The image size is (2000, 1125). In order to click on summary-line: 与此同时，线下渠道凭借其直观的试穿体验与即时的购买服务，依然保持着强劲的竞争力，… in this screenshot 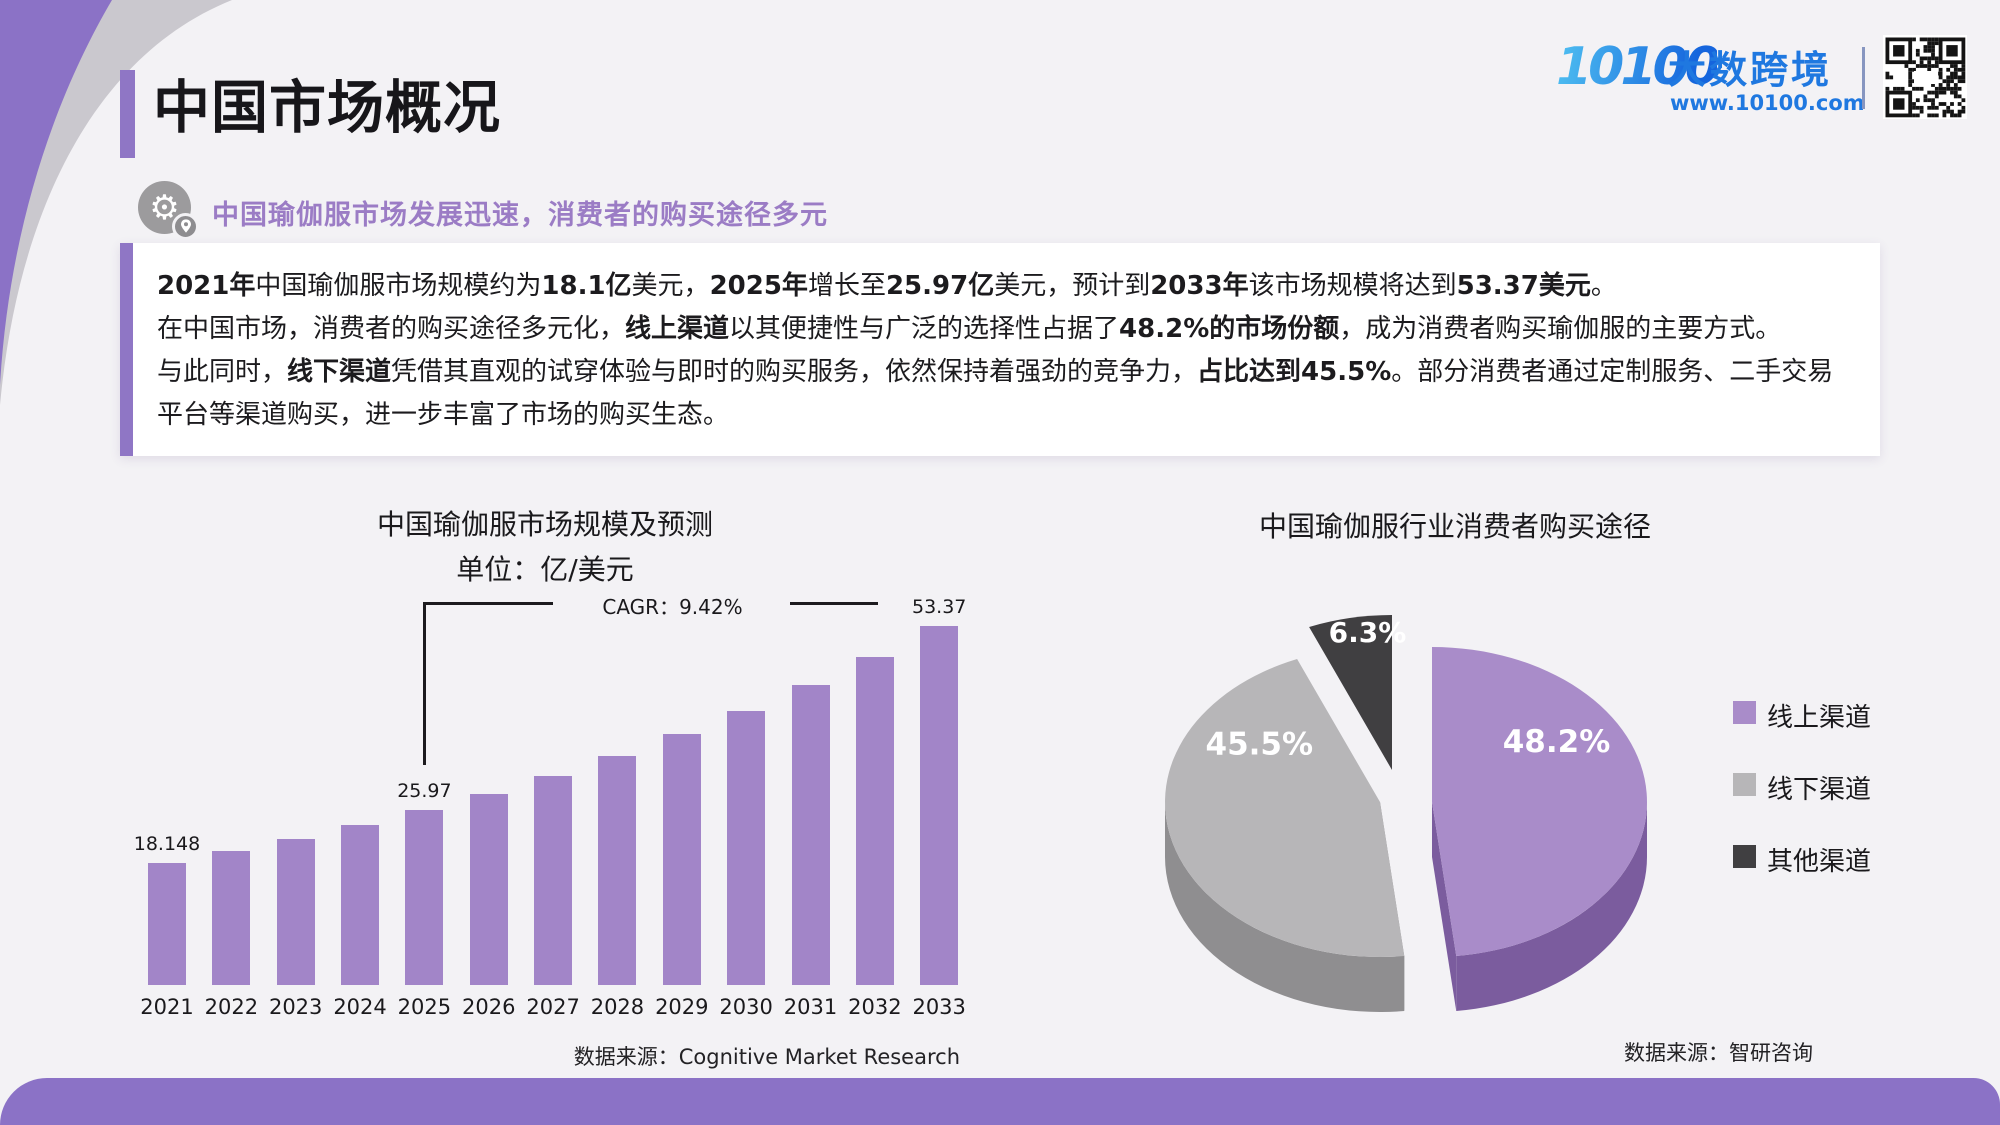, I will do `click(995, 393)`.